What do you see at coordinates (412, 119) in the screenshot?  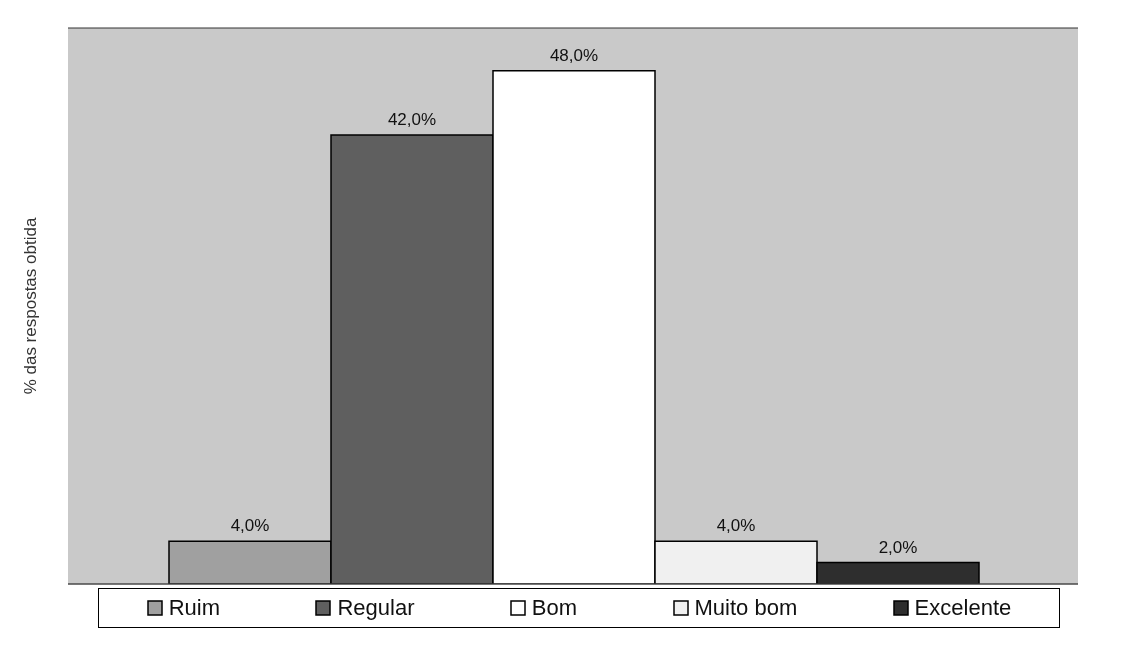 I see `data-label: 42,0%` at bounding box center [412, 119].